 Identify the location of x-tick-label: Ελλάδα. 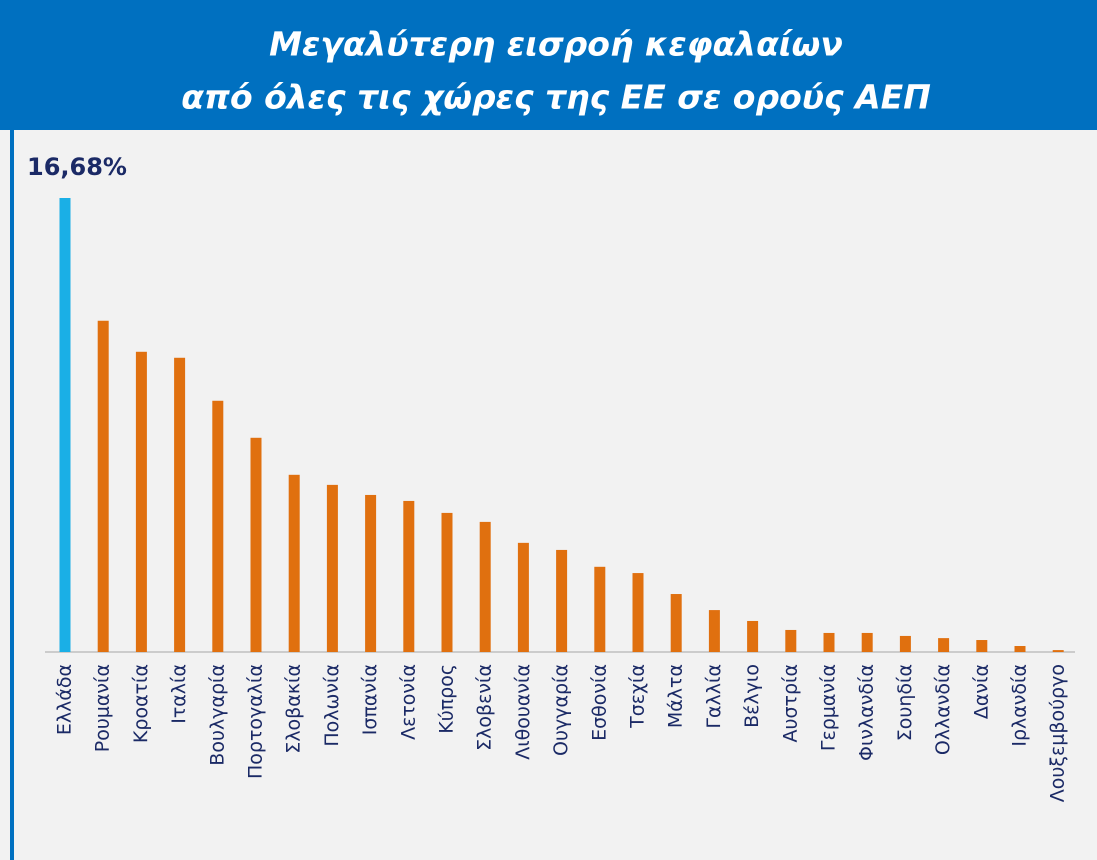
(65, 699).